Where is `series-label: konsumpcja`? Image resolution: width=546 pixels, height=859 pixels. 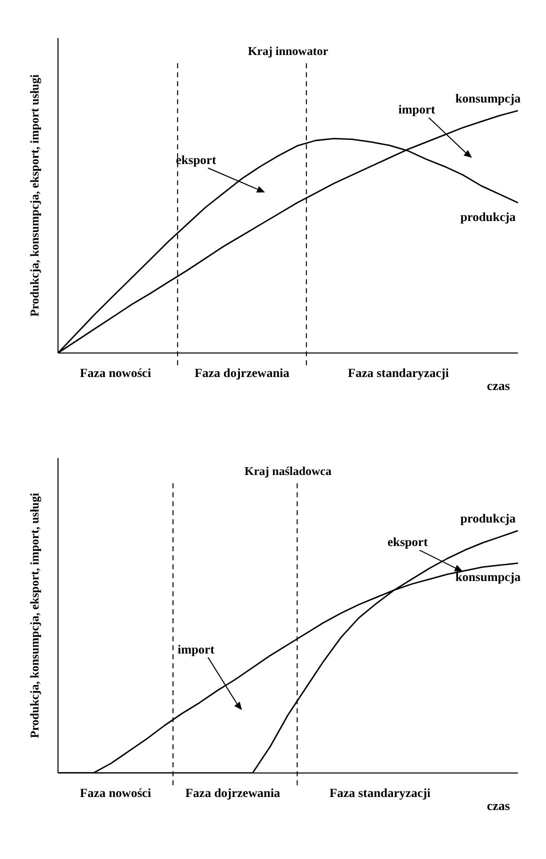 series-label: konsumpcja is located at coordinates (488, 99).